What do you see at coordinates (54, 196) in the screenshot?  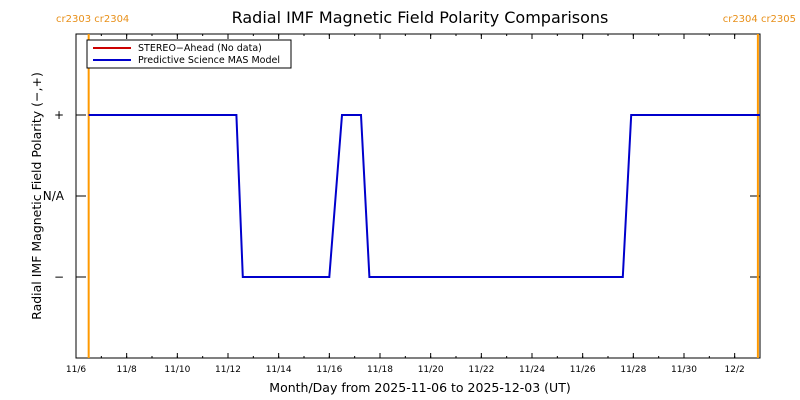 I see `y-tick-label: N/A` at bounding box center [54, 196].